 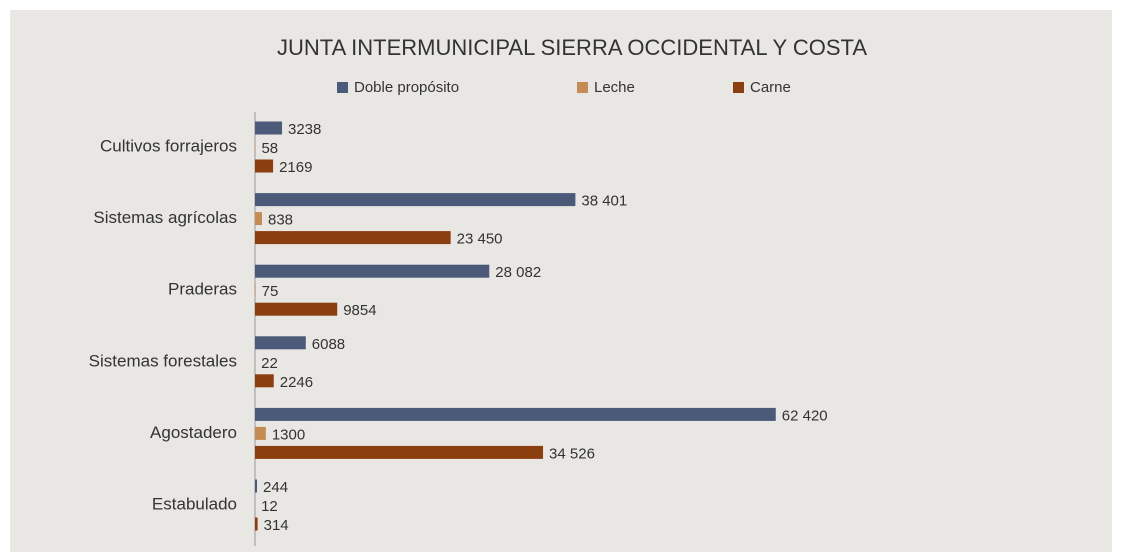 What do you see at coordinates (296, 382) in the screenshot?
I see `data-label: 2246` at bounding box center [296, 382].